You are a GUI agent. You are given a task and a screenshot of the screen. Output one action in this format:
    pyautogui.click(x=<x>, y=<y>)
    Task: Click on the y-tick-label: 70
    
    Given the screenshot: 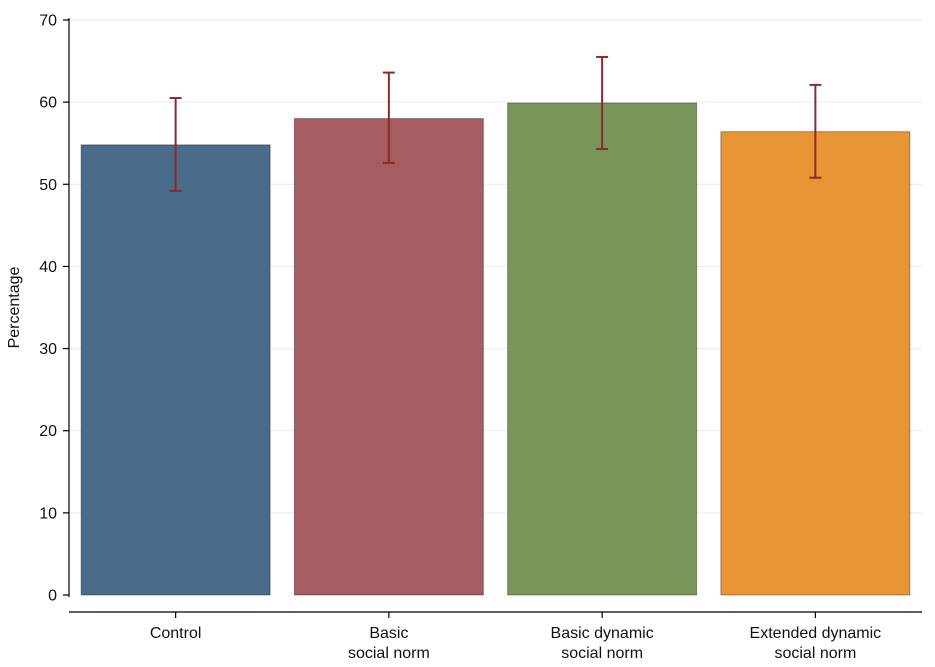 What is the action you would take?
    pyautogui.click(x=48, y=21)
    